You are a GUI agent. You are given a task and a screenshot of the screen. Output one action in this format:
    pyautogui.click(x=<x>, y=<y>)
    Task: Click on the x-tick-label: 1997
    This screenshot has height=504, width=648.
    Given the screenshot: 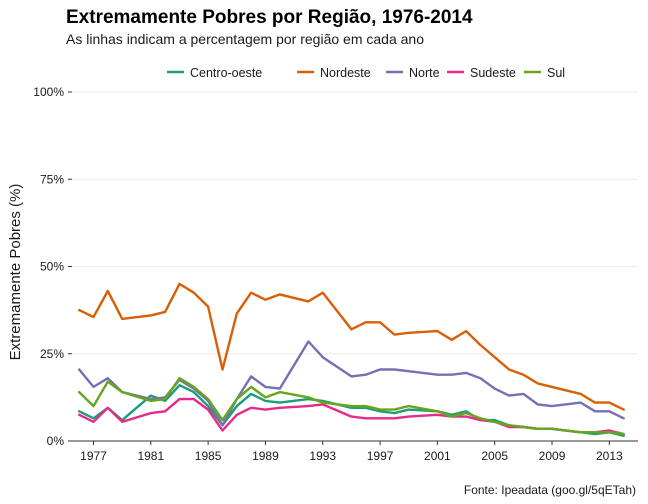 What is the action you would take?
    pyautogui.click(x=380, y=456)
    